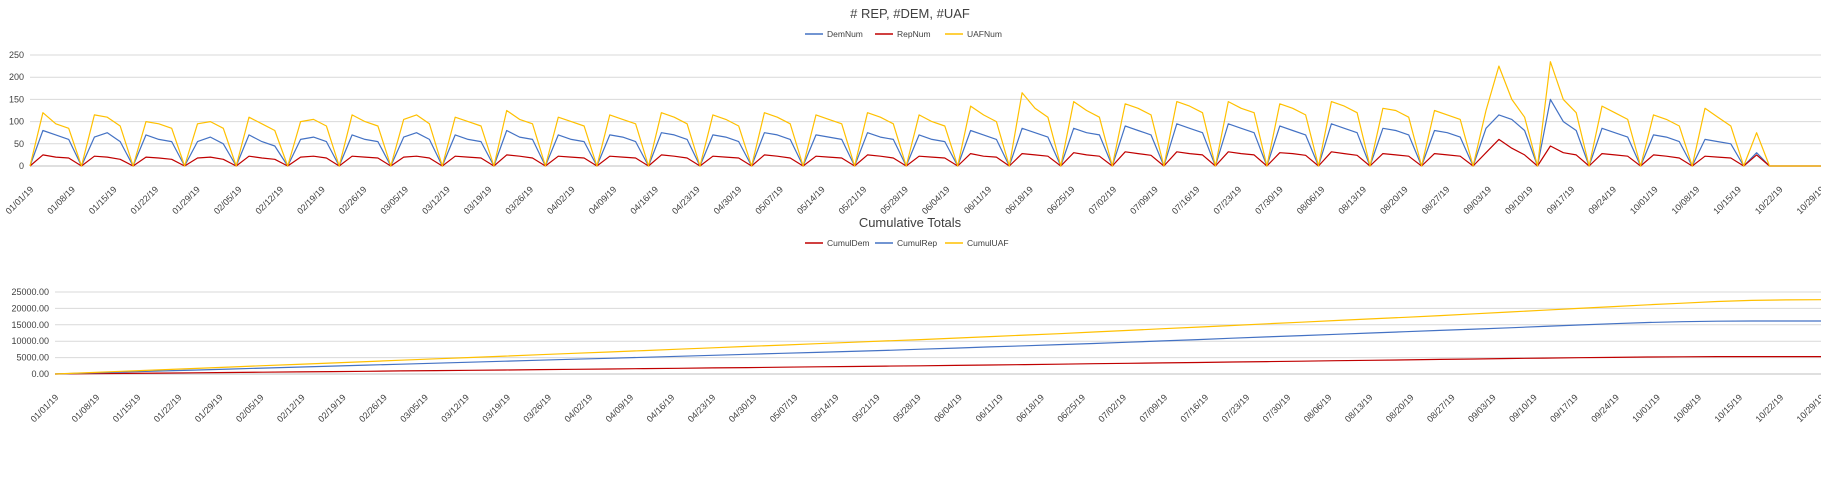 This screenshot has height=487, width=1821. What do you see at coordinates (661, 408) in the screenshot?
I see `chart-1-x-tick-15: 04/16/19` at bounding box center [661, 408].